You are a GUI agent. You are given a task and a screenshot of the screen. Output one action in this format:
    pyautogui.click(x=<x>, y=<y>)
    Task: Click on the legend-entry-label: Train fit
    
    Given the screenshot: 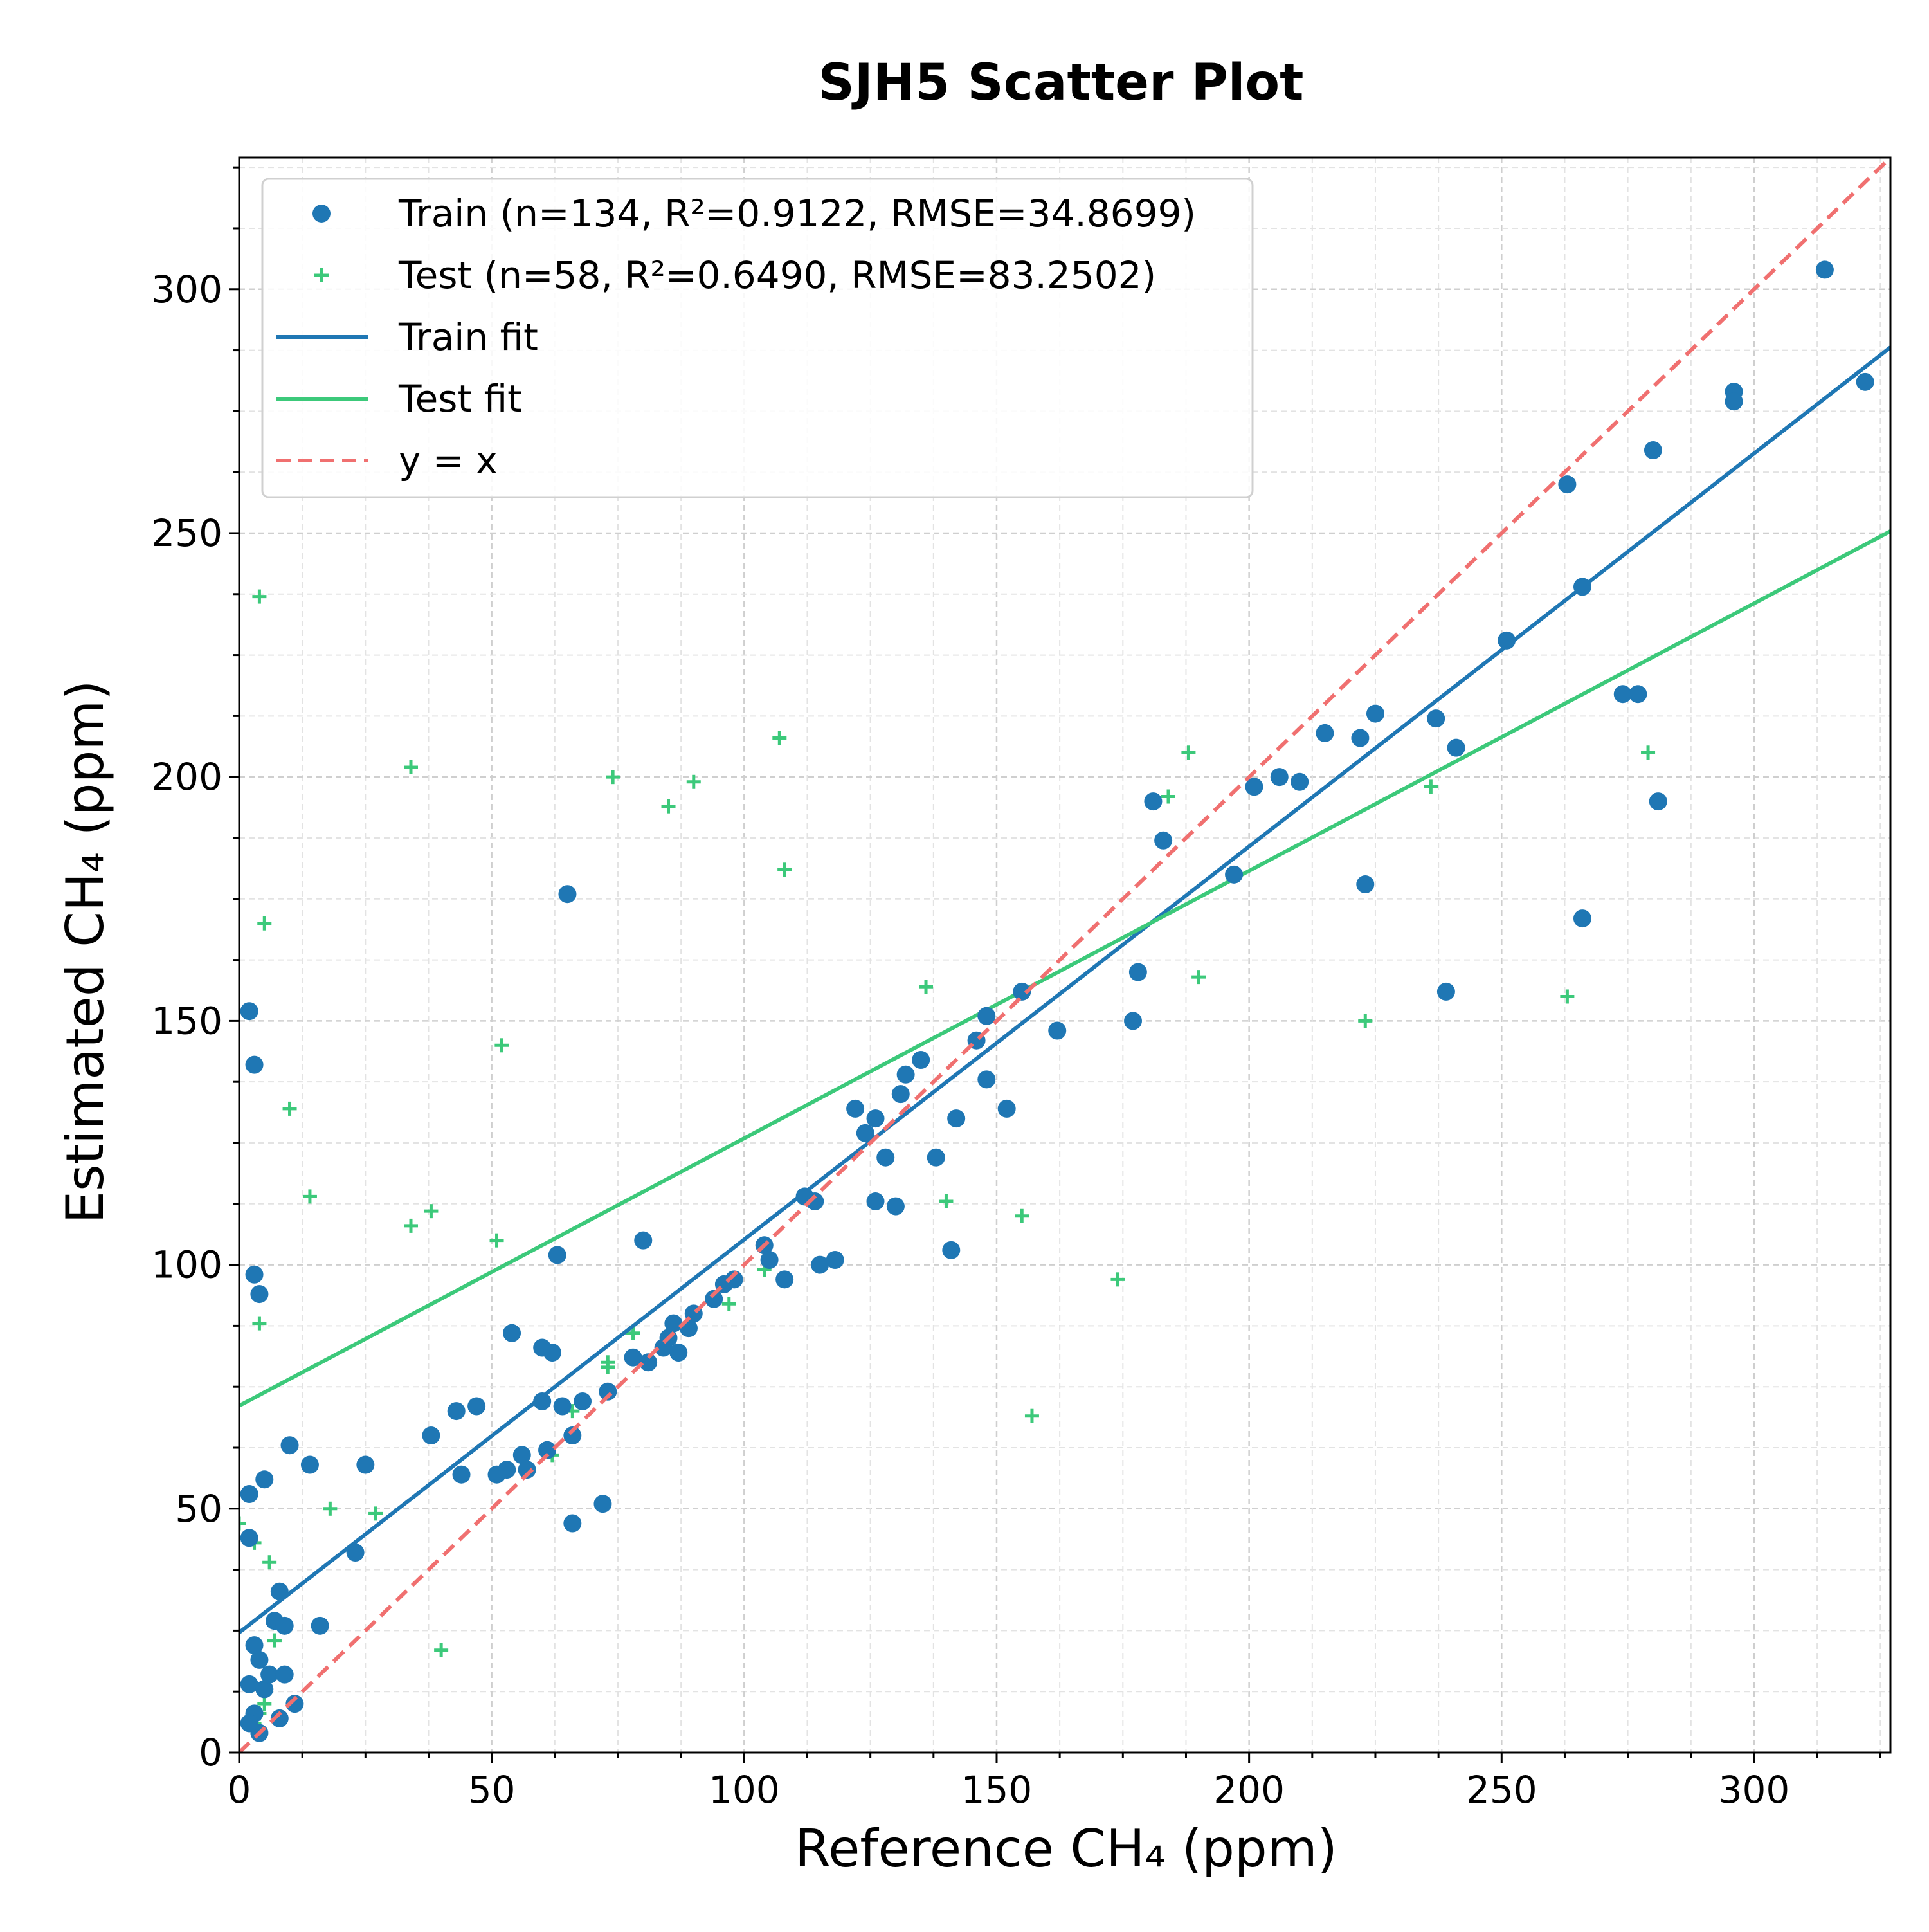 What is the action you would take?
    pyautogui.click(x=468, y=337)
    